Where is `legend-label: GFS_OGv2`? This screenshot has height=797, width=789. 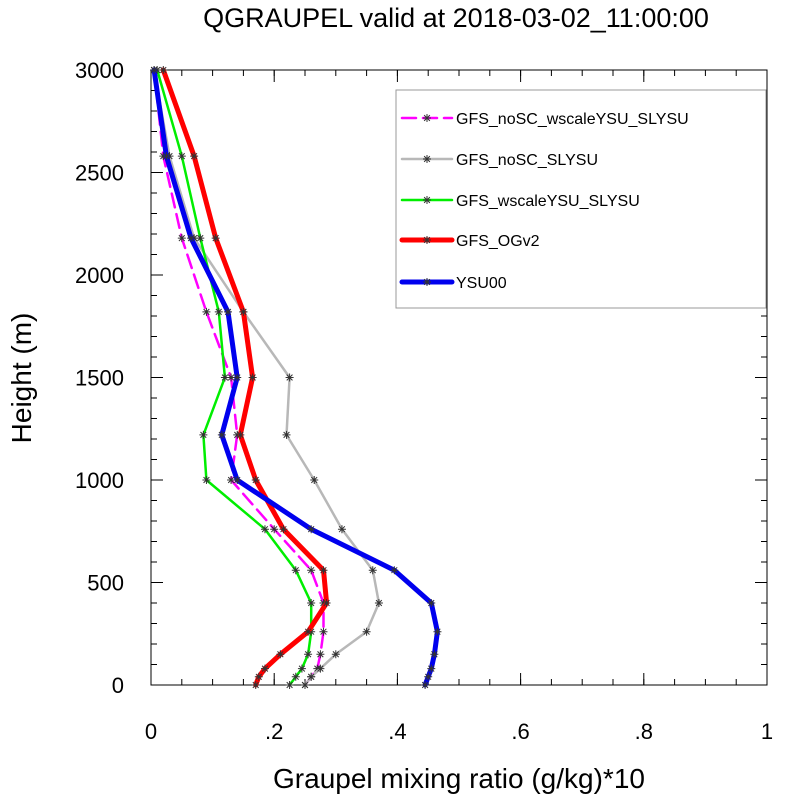 legend-label: GFS_OGv2 is located at coordinates (498, 241).